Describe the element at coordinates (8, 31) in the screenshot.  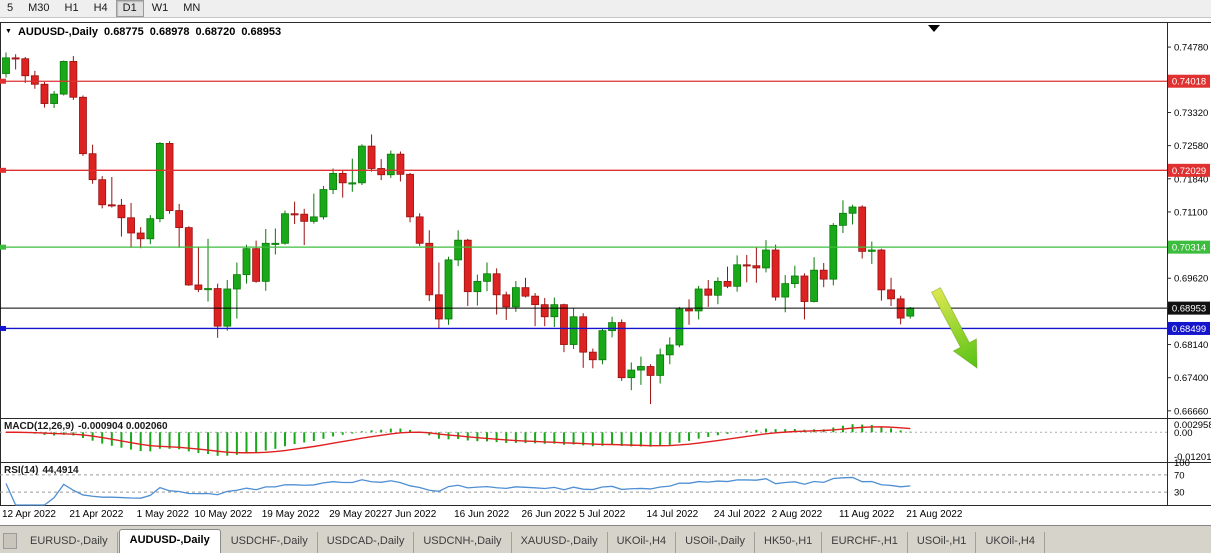
I see `symbol-dropdown-icon: ▼` at that location.